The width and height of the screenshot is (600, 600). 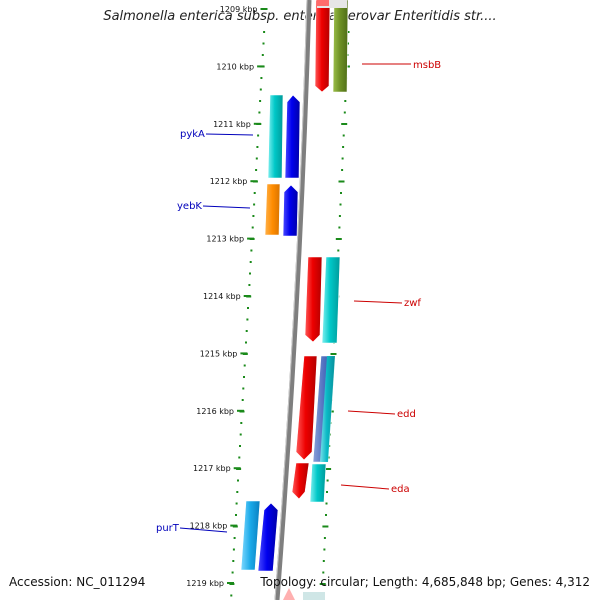 I want to click on kbp-tick-label: 1209 kbp, so click(x=239, y=9).